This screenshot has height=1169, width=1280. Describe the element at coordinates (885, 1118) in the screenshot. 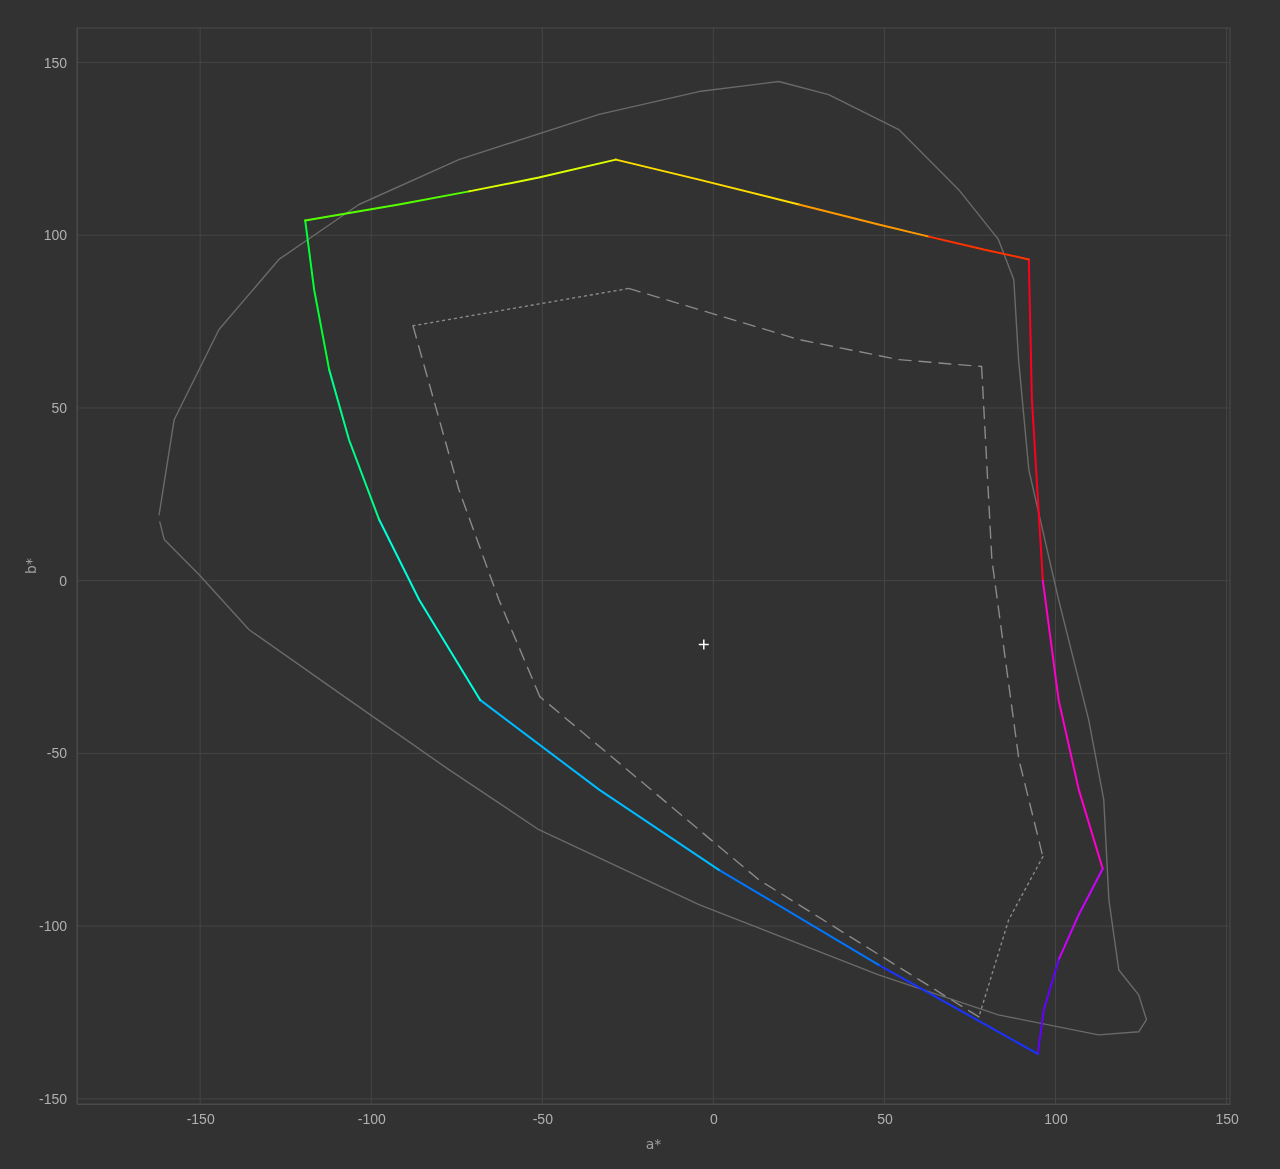

I see `x-tick-label: 50` at that location.